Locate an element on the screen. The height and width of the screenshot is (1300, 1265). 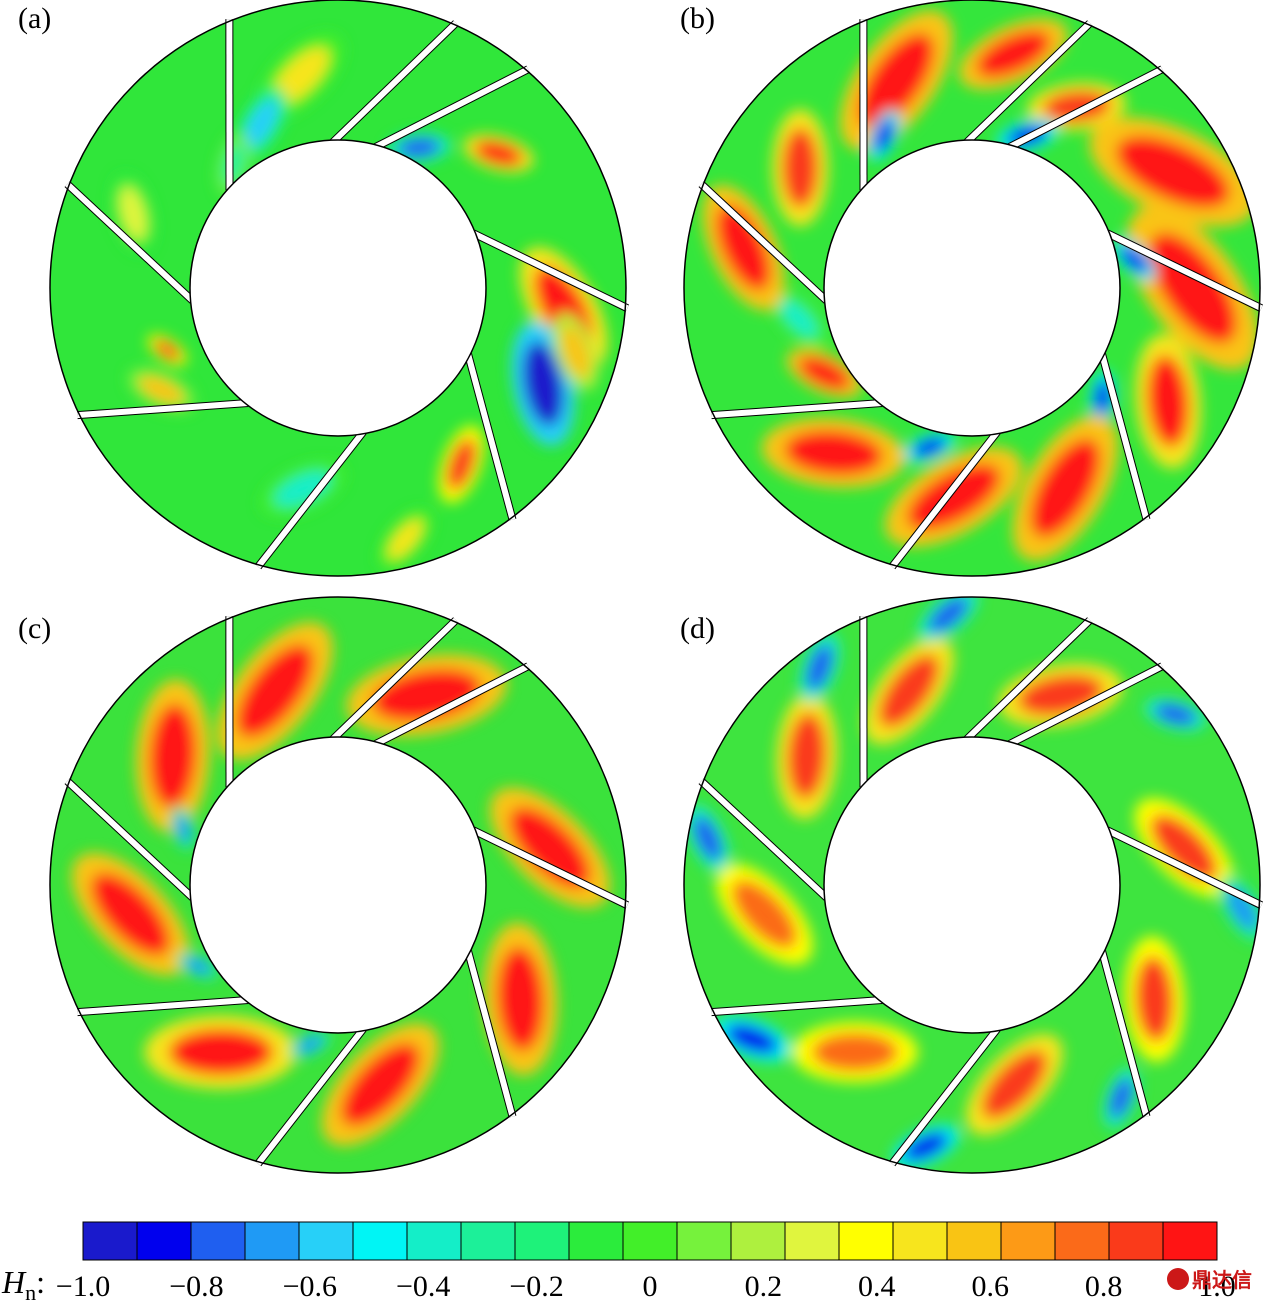
colorbar-tick-label: −1.0 is located at coordinates (83, 1285).